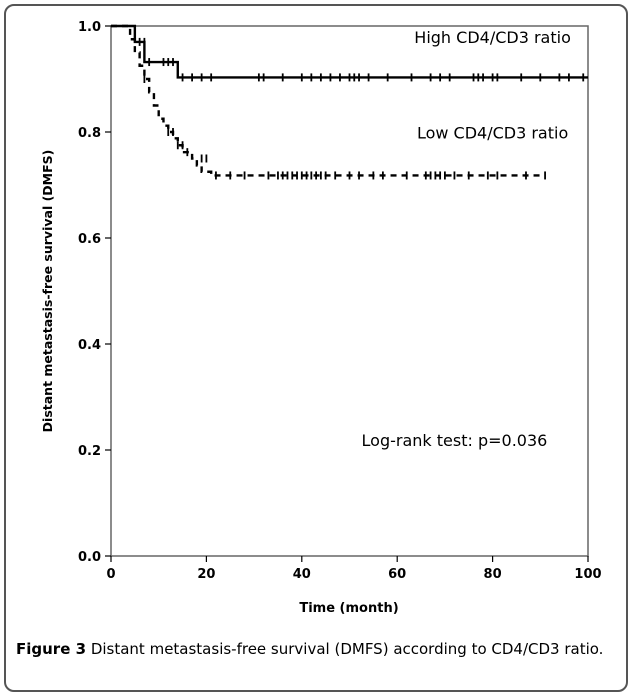 Image resolution: width=635 pixels, height=698 pixels. Describe the element at coordinates (348, 608) in the screenshot. I see `x-axis-label: Time (month)` at that location.